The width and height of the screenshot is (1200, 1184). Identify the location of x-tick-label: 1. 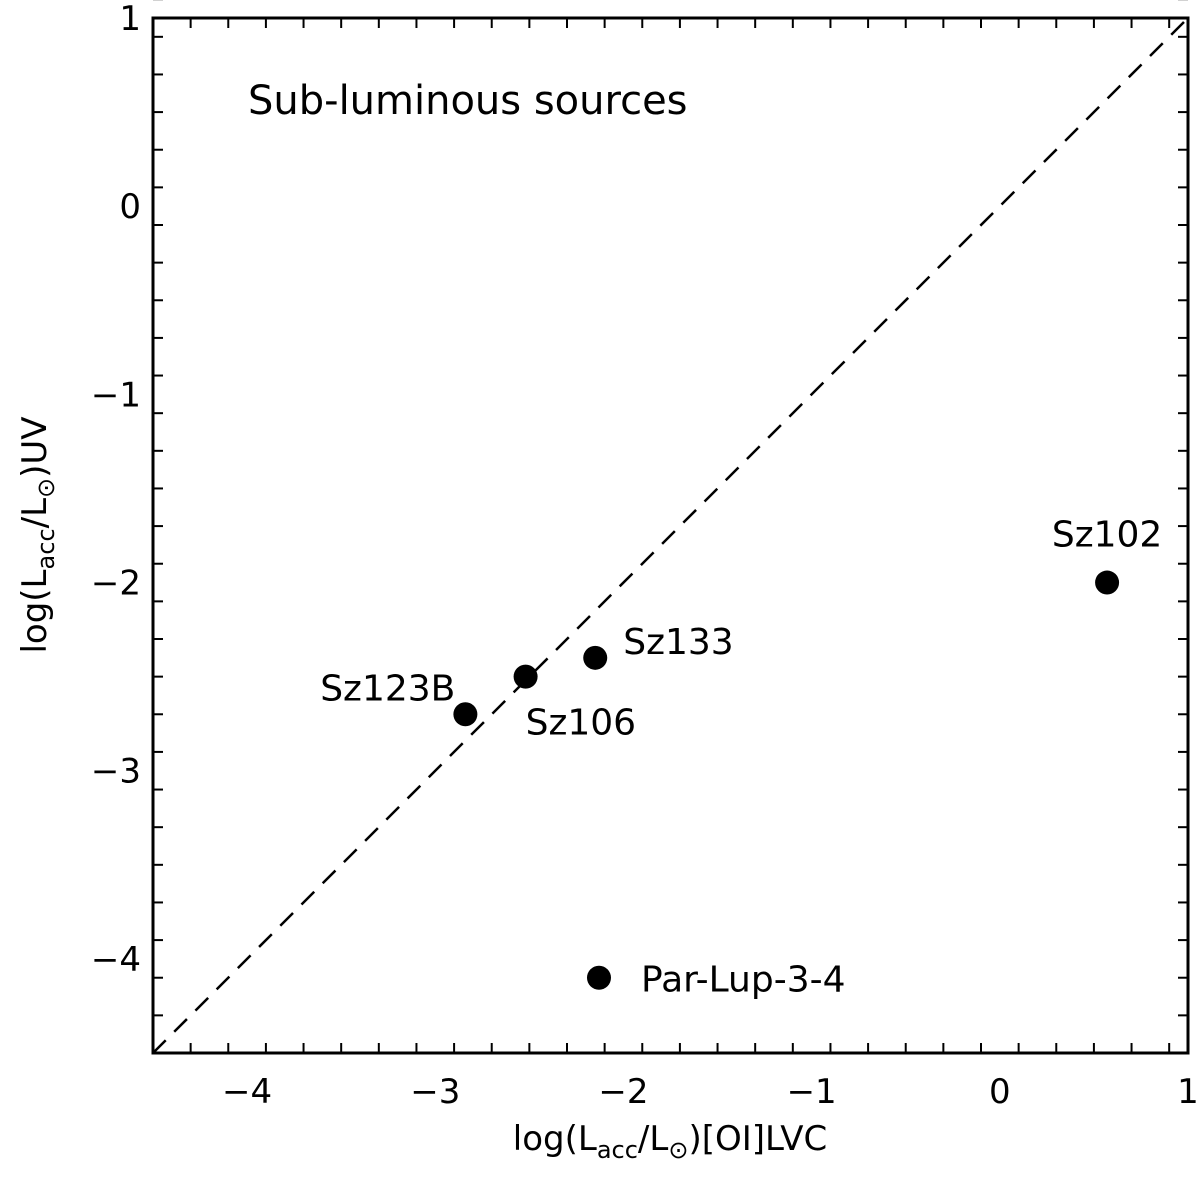
(1188, 1092).